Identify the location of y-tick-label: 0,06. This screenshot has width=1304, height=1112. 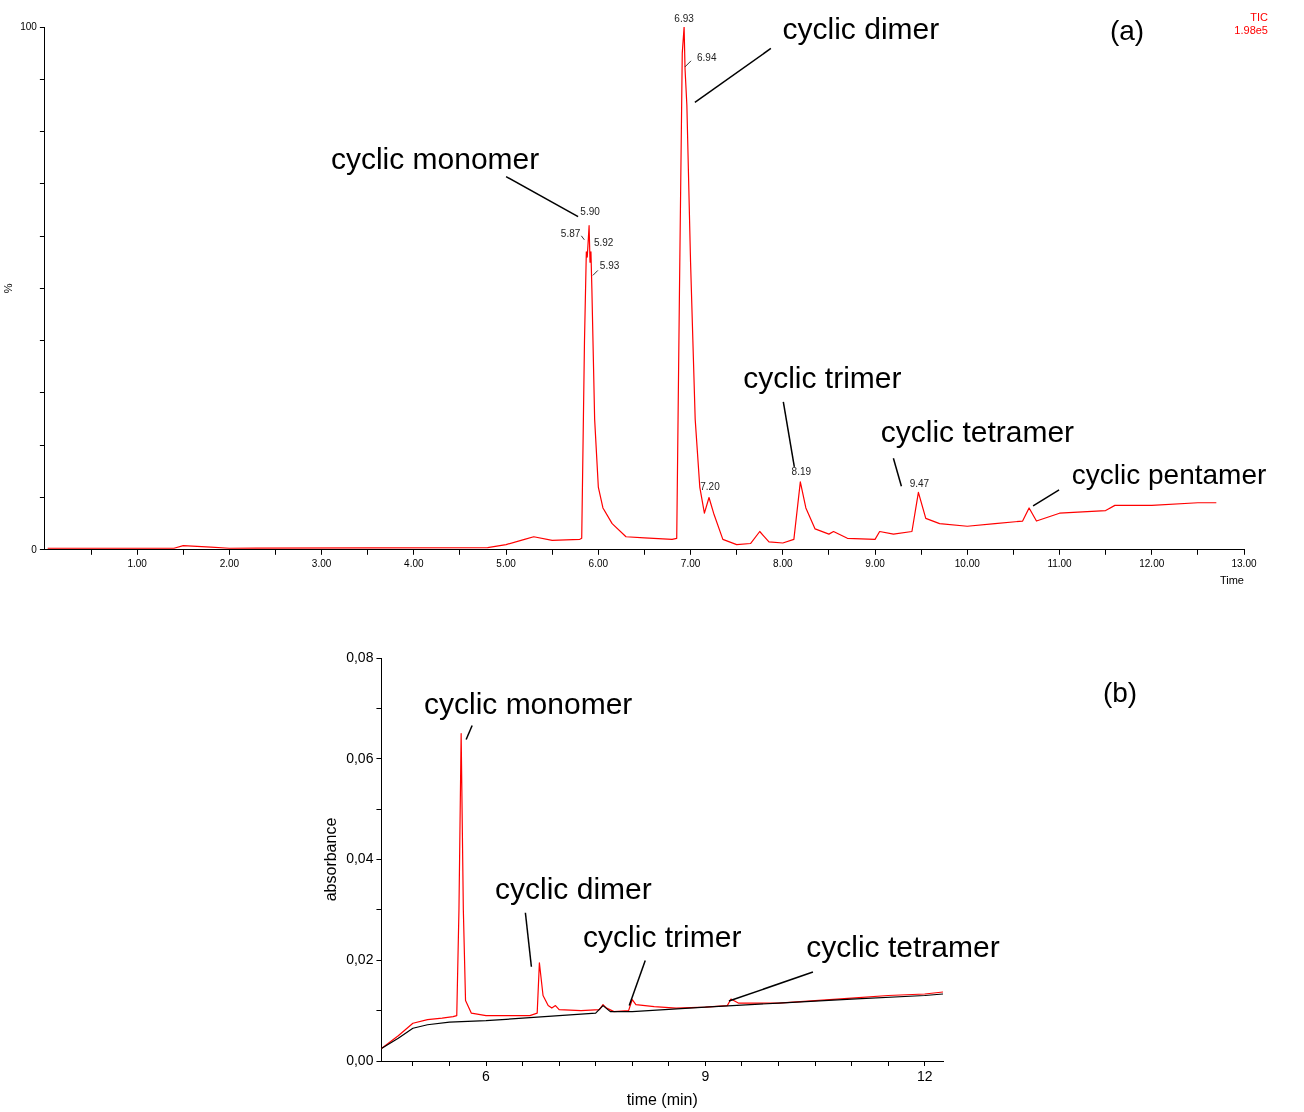
(360, 757).